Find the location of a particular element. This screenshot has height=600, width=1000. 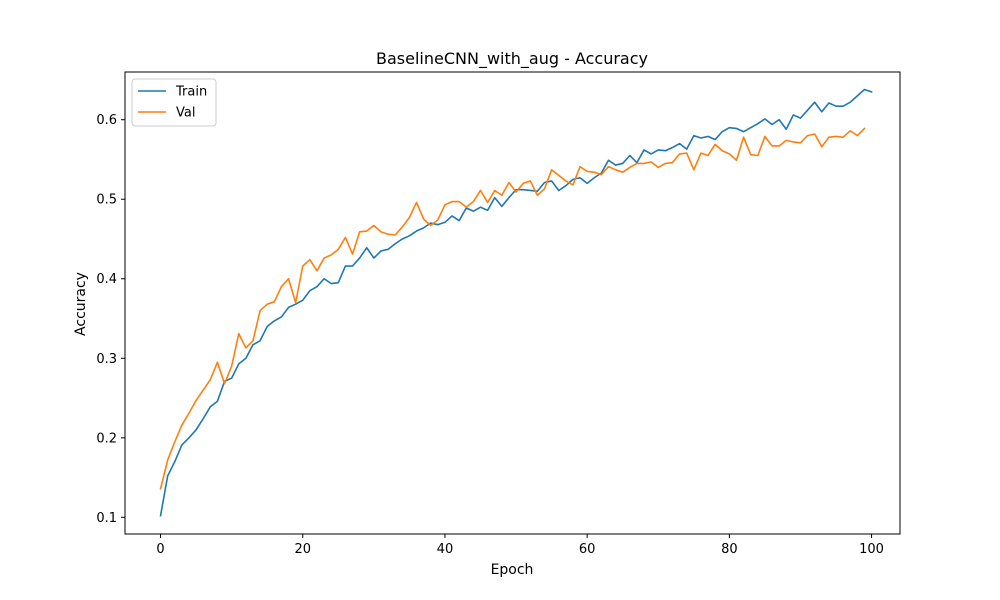

legend-label-val: Val is located at coordinates (185, 113).